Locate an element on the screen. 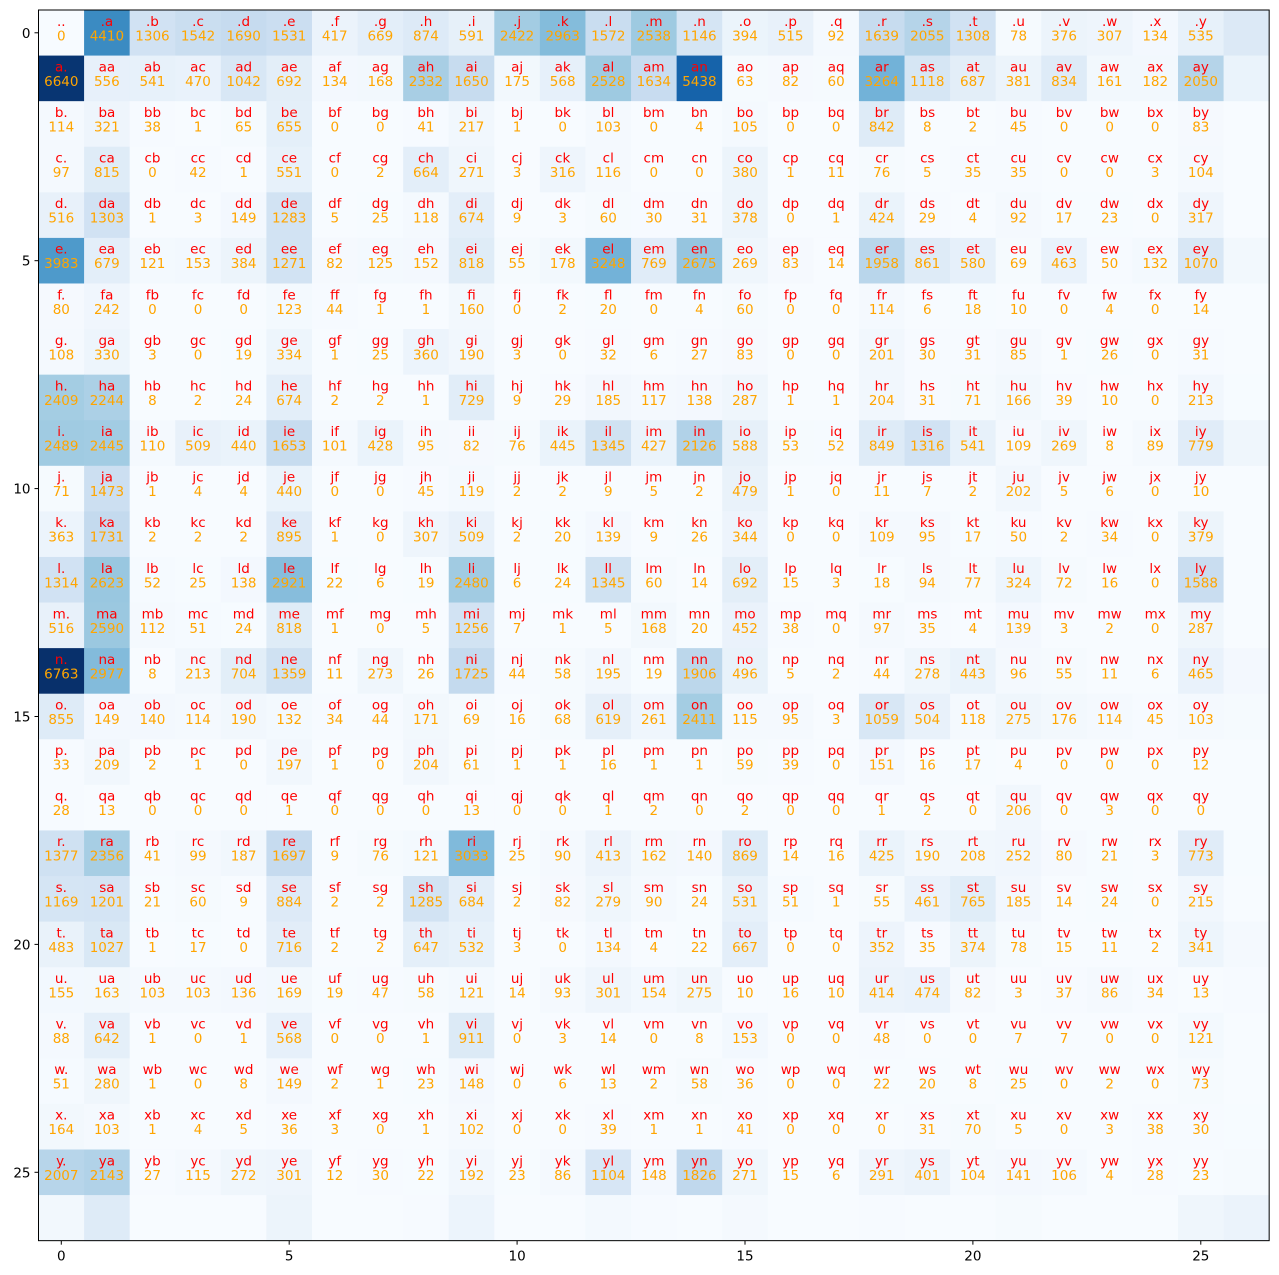  count-label: 591 is located at coordinates (472, 36).